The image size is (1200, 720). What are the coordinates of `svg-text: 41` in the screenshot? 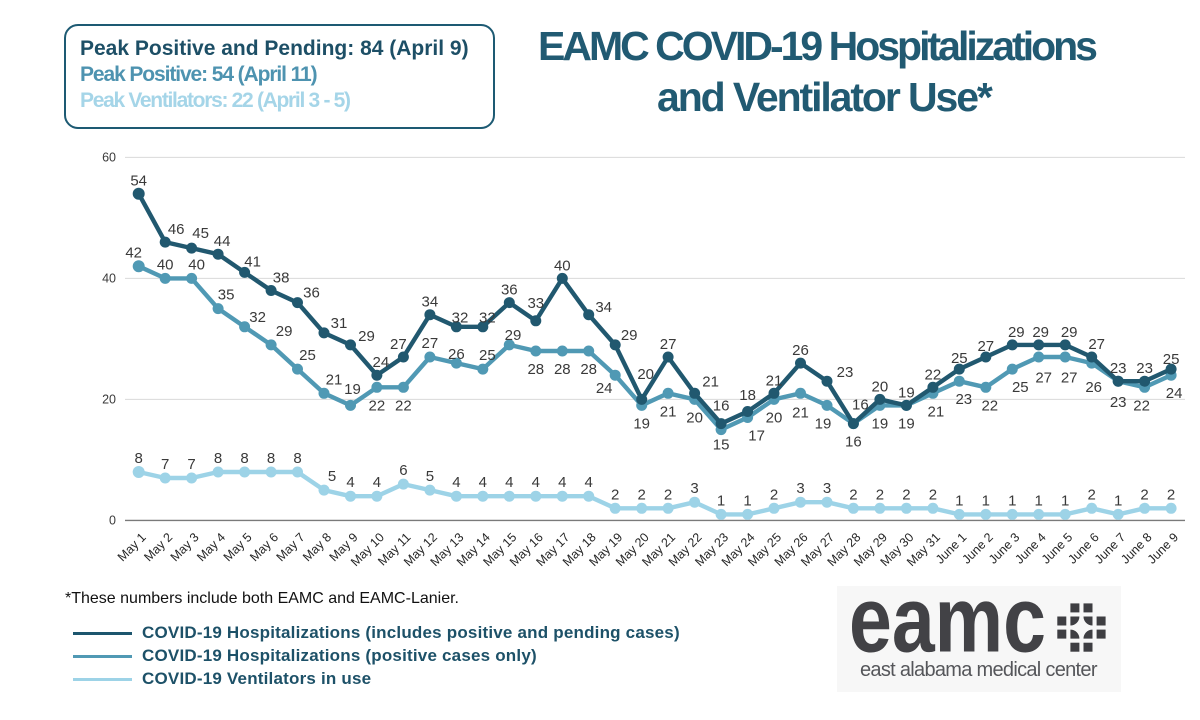 It's located at (252, 261).